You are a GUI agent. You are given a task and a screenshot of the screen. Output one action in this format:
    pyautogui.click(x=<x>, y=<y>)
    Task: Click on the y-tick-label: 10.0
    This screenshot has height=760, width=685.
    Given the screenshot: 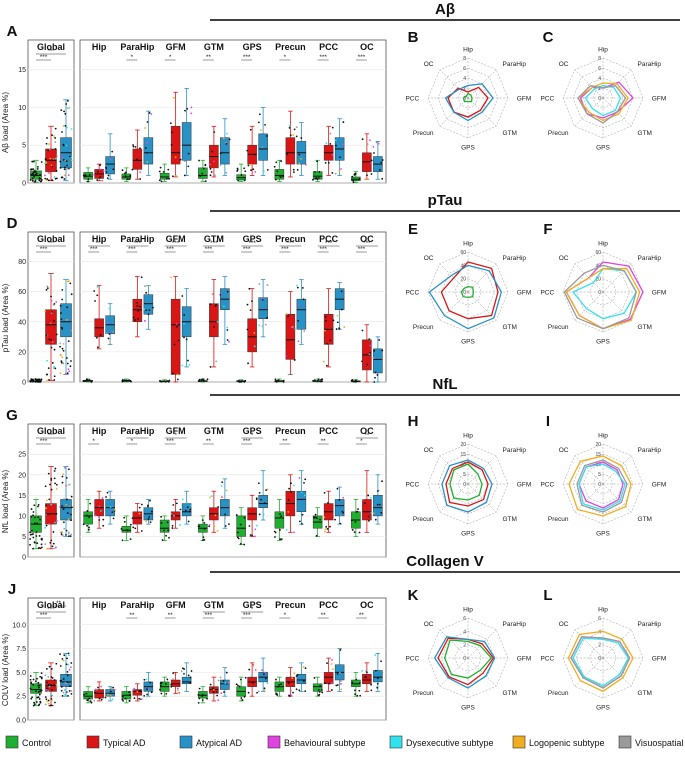 What is the action you would take?
    pyautogui.click(x=19, y=625)
    